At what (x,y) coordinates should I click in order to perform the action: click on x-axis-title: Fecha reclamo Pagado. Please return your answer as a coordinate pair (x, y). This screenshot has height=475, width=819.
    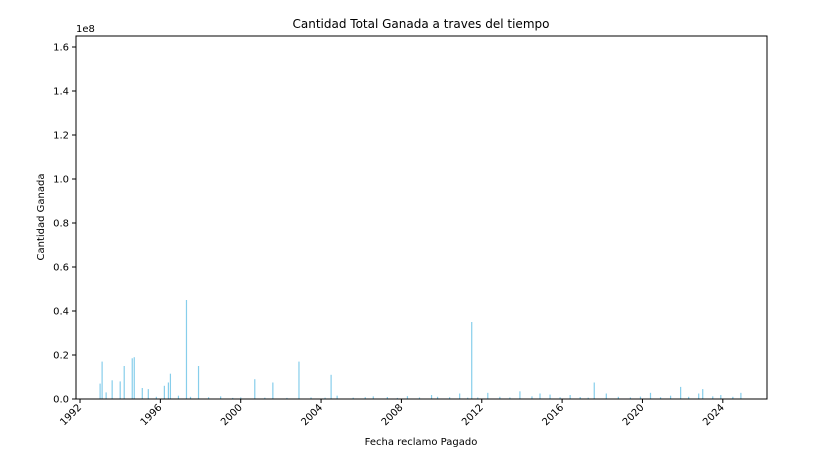
    Looking at the image, I should click on (421, 442).